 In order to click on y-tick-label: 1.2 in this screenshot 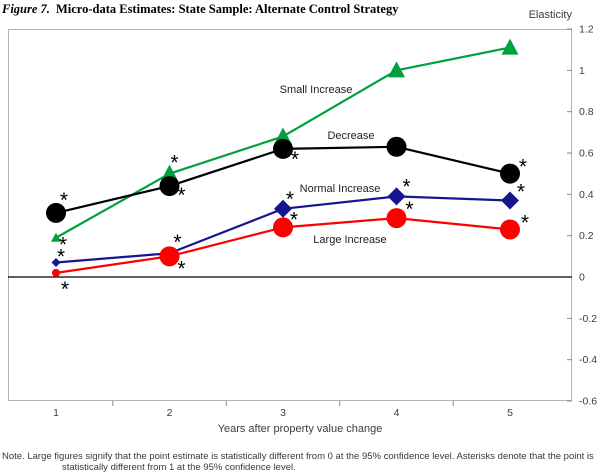, I will do `click(586, 30)`.